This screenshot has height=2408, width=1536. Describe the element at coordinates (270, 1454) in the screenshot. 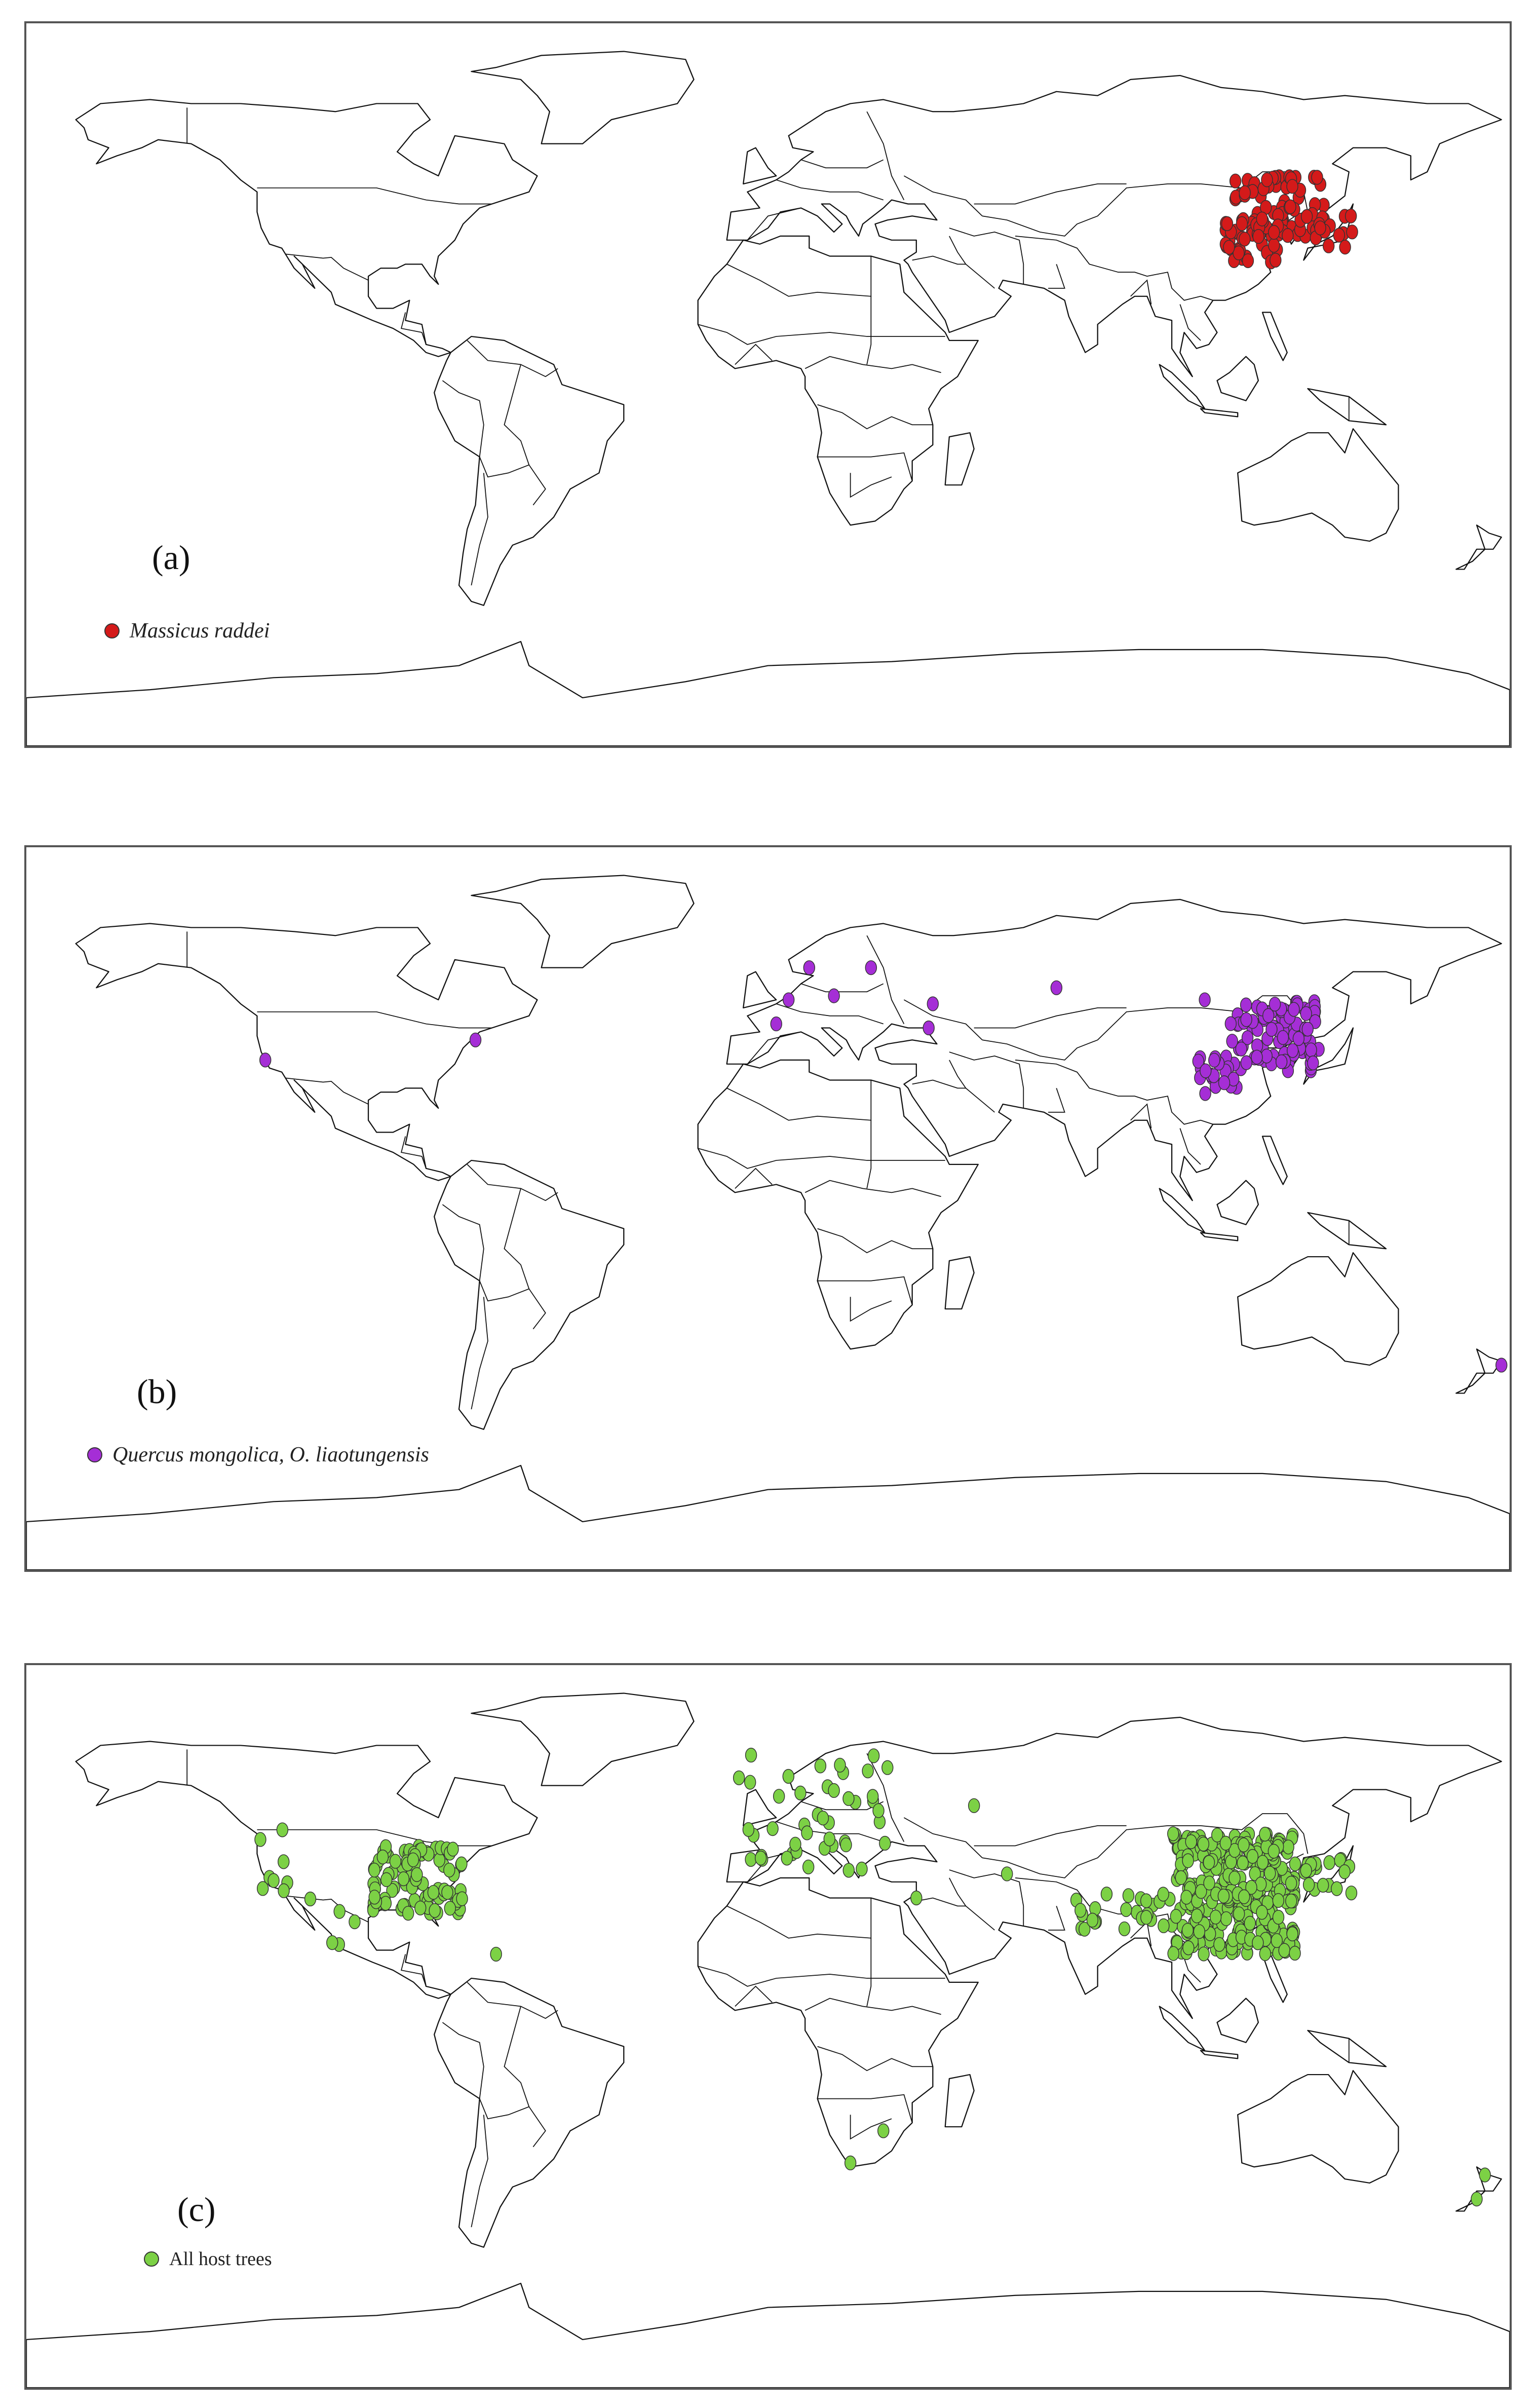

I see `legend-label: Quercus mongolica, O. liaotungensis` at that location.